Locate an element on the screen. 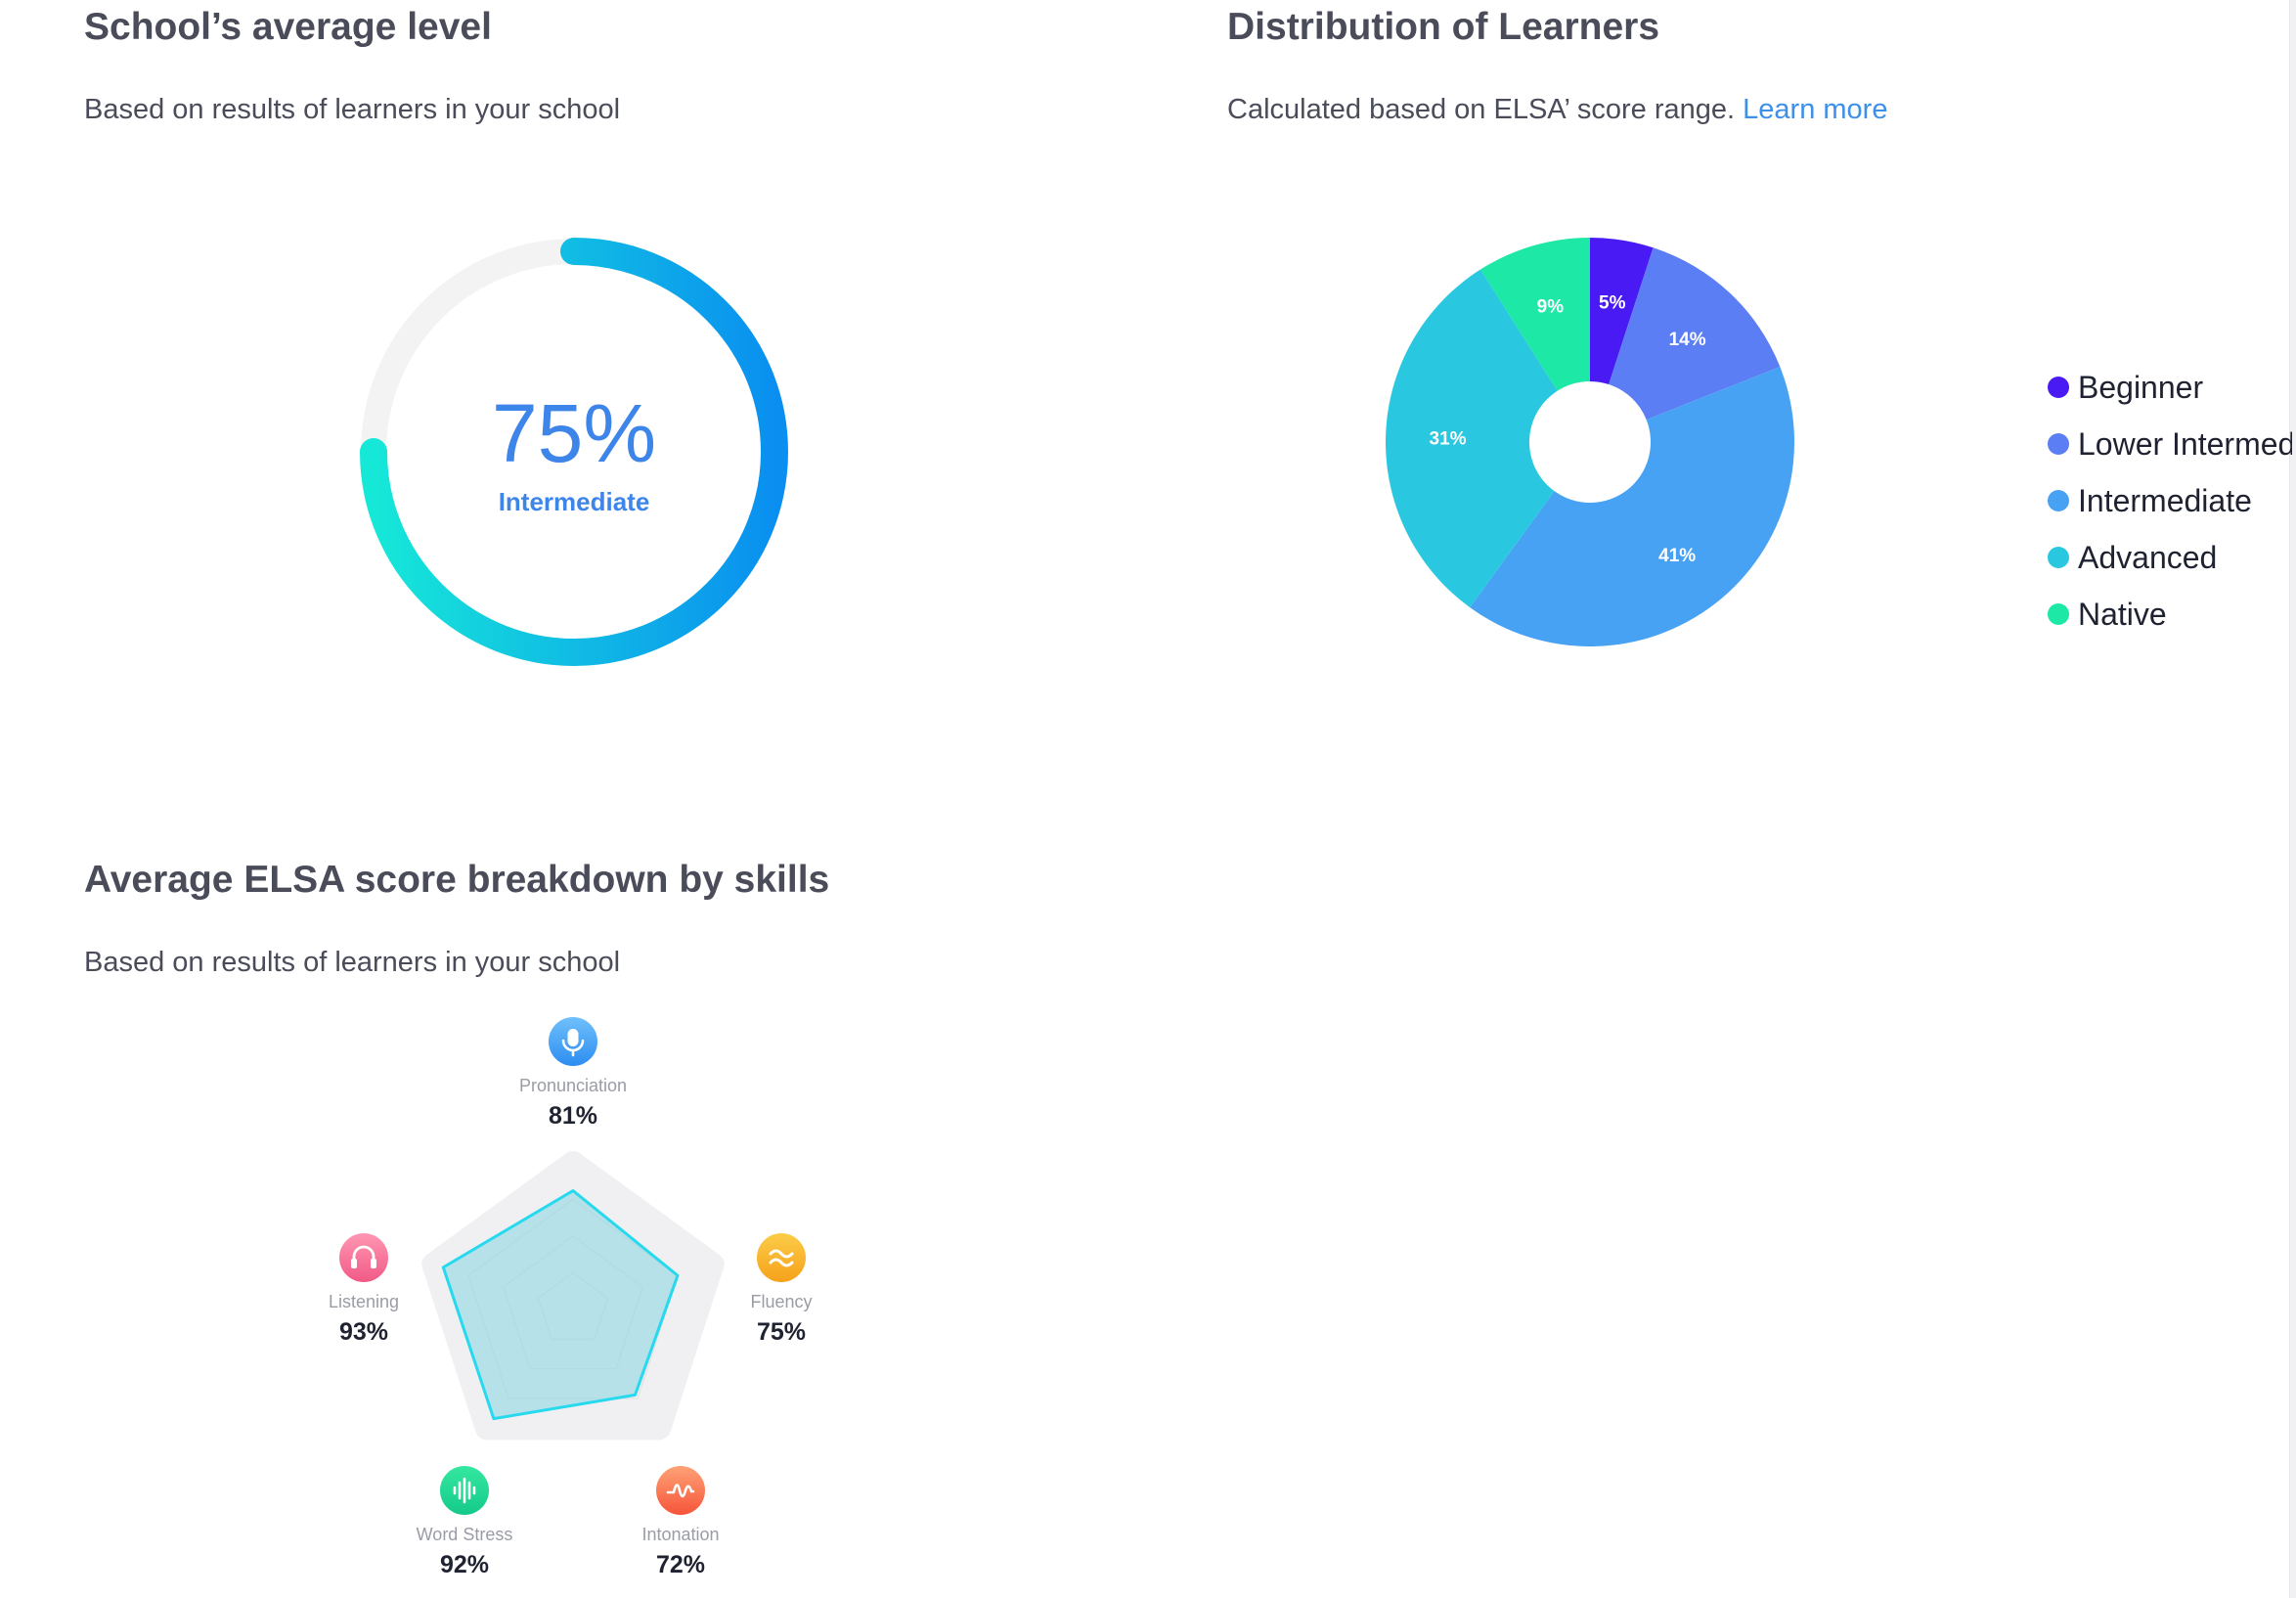 Image resolution: width=2296 pixels, height=1598 pixels. legend-item-beginner: Beginner is located at coordinates (2170, 387).